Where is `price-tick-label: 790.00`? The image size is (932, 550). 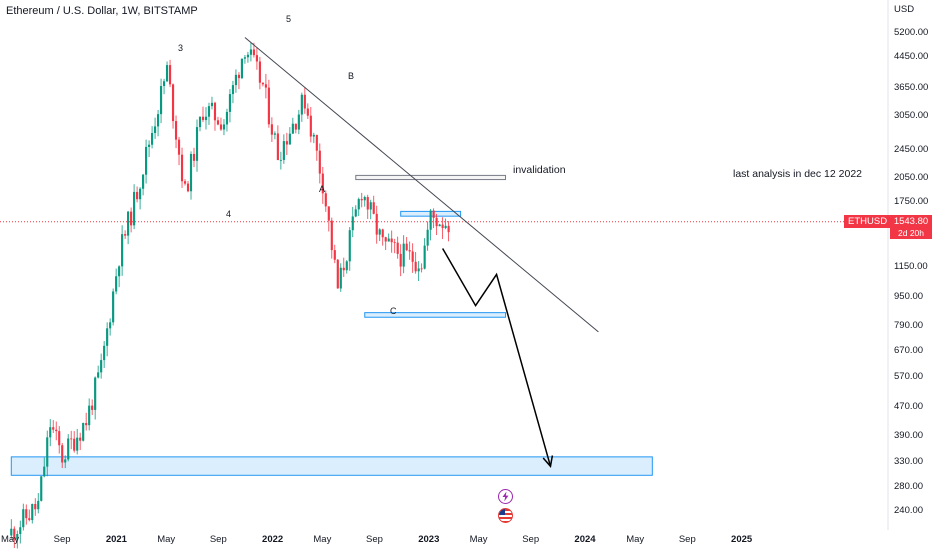
price-tick-label: 790.00 is located at coordinates (909, 325).